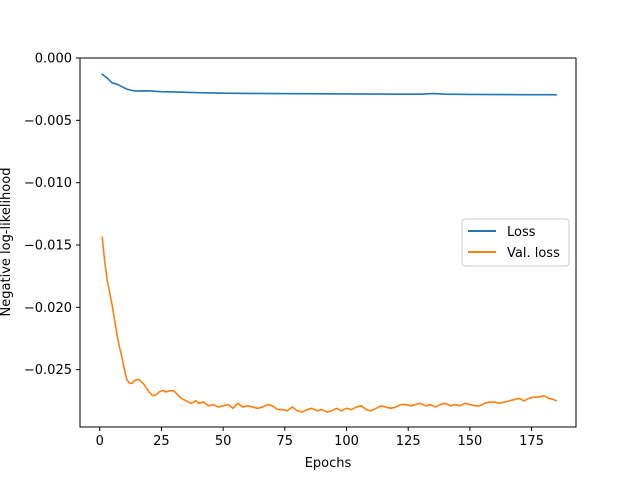  I want to click on y-axis: 0.000 −0.005 −0.010 −0.015 −0.020 −0.025, so click(52, 215).